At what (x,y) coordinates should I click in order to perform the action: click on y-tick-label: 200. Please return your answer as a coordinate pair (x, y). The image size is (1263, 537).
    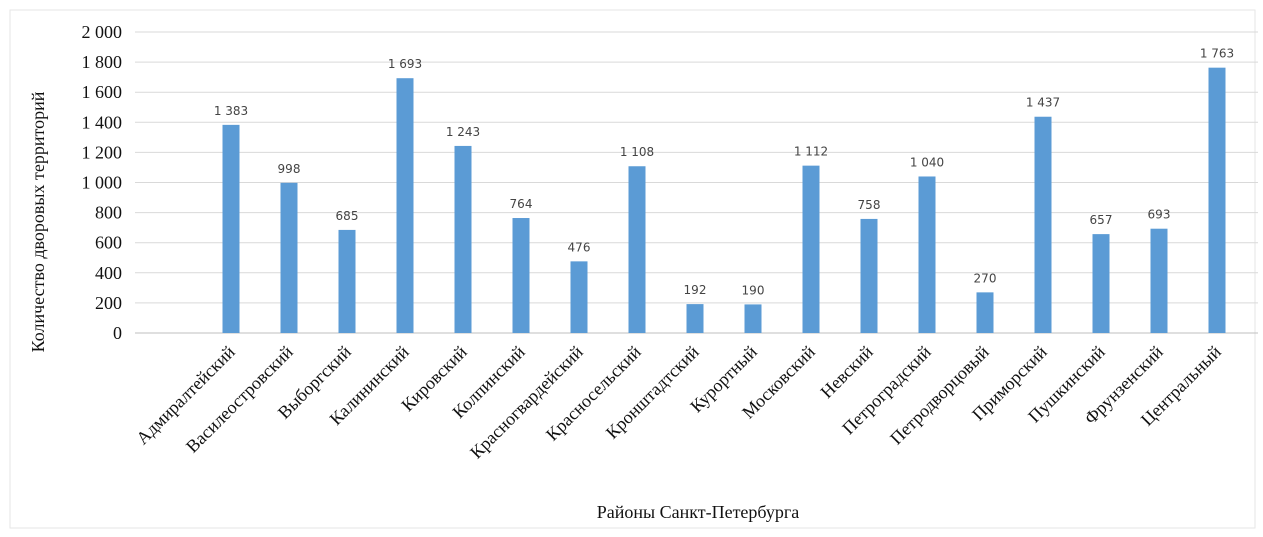
    Looking at the image, I should click on (108, 303).